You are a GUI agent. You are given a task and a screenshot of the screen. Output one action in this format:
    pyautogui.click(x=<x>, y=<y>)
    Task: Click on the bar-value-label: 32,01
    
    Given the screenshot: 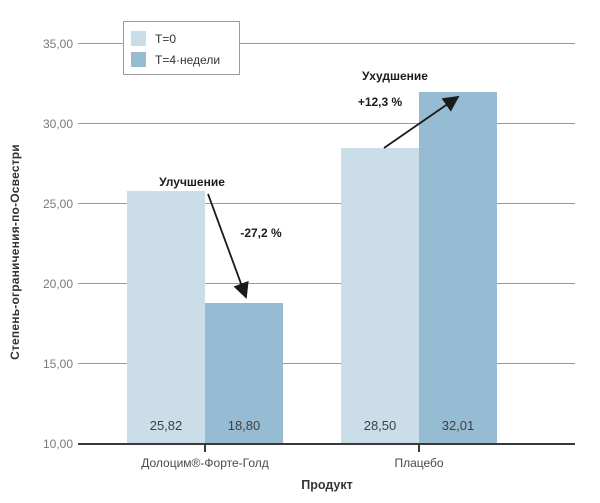 What is the action you would take?
    pyautogui.click(x=458, y=425)
    